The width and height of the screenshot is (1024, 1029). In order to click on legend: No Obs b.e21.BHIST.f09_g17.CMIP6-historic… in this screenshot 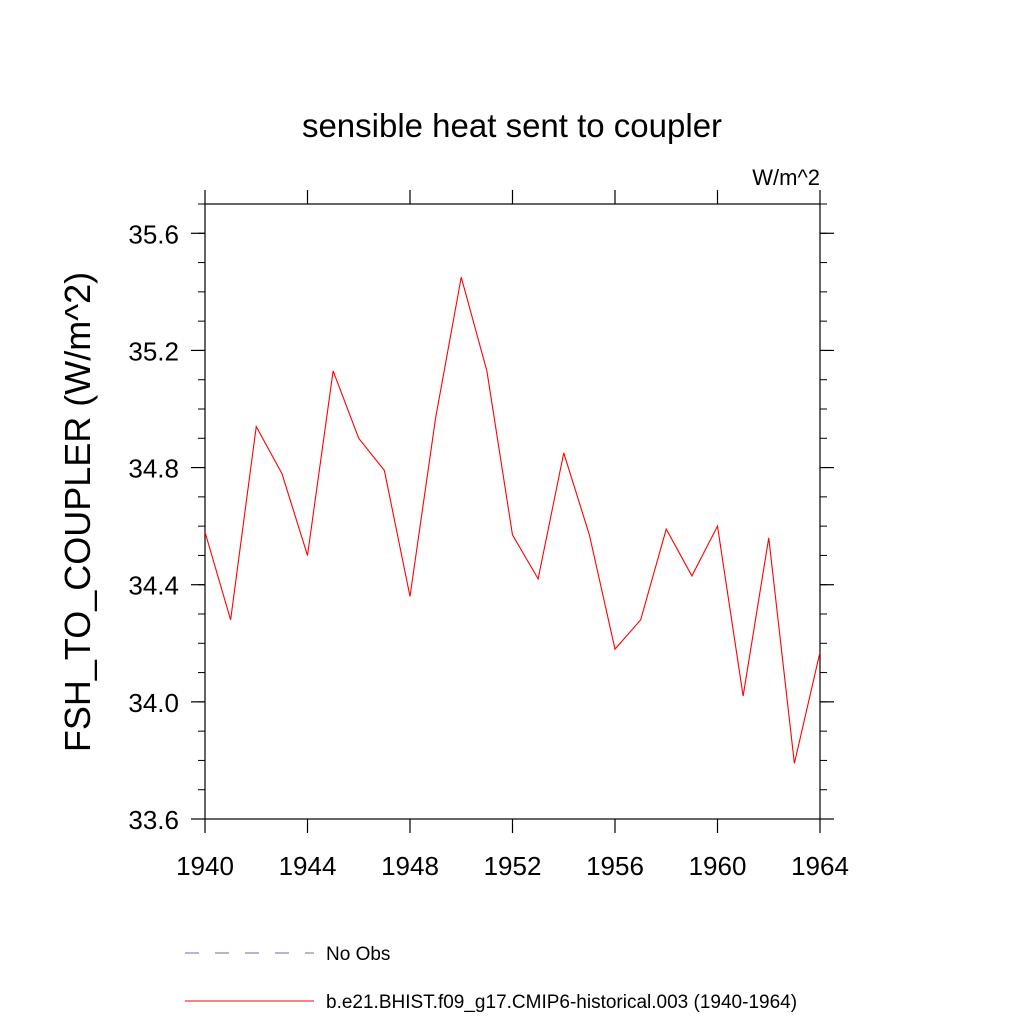, I will do `click(491, 978)`.